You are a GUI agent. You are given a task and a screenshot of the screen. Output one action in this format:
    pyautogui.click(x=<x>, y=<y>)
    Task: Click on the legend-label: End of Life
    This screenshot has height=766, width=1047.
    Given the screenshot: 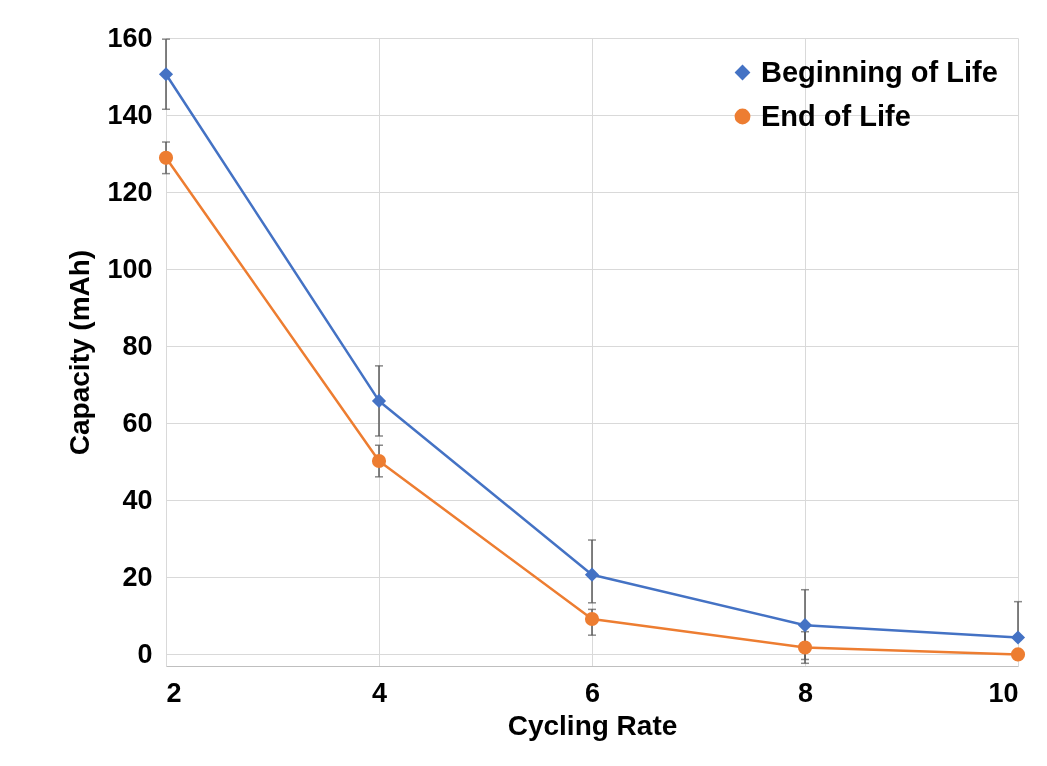 What is the action you would take?
    pyautogui.click(x=836, y=115)
    